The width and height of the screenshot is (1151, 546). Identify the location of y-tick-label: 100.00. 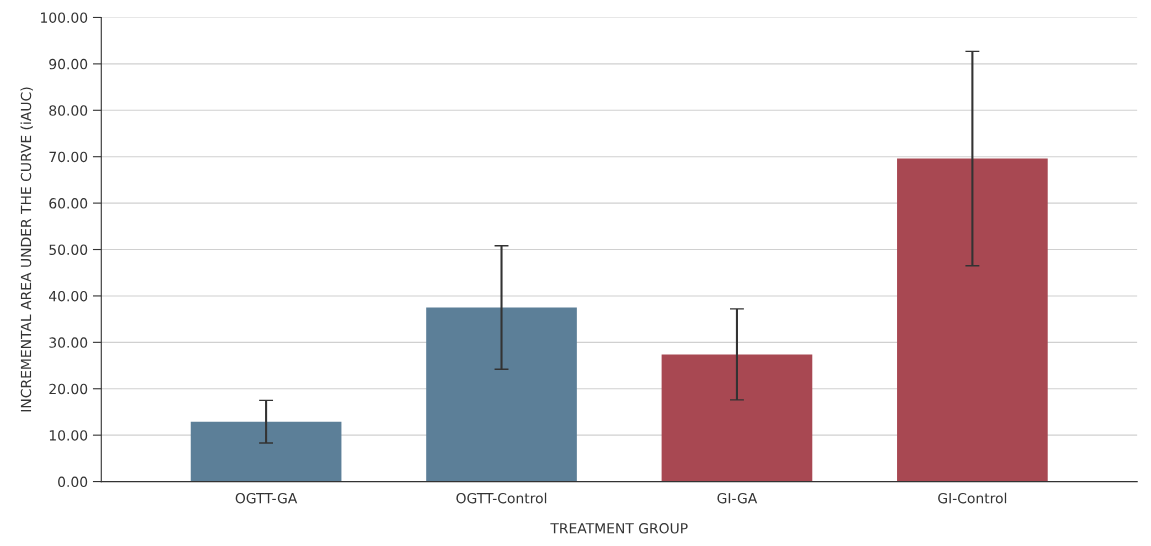
(64, 17).